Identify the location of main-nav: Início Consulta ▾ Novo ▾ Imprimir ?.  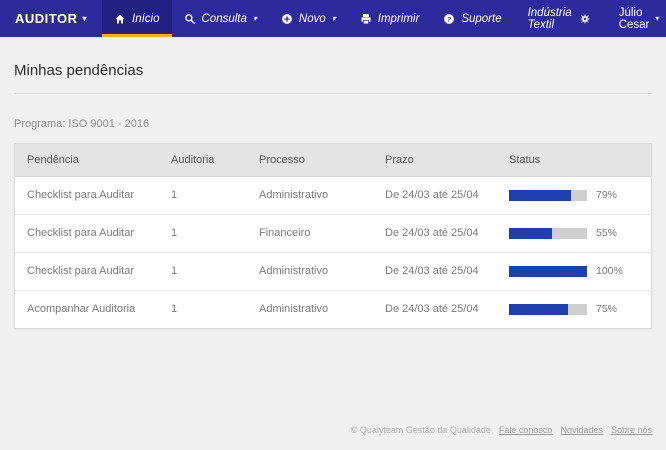
(308, 18).